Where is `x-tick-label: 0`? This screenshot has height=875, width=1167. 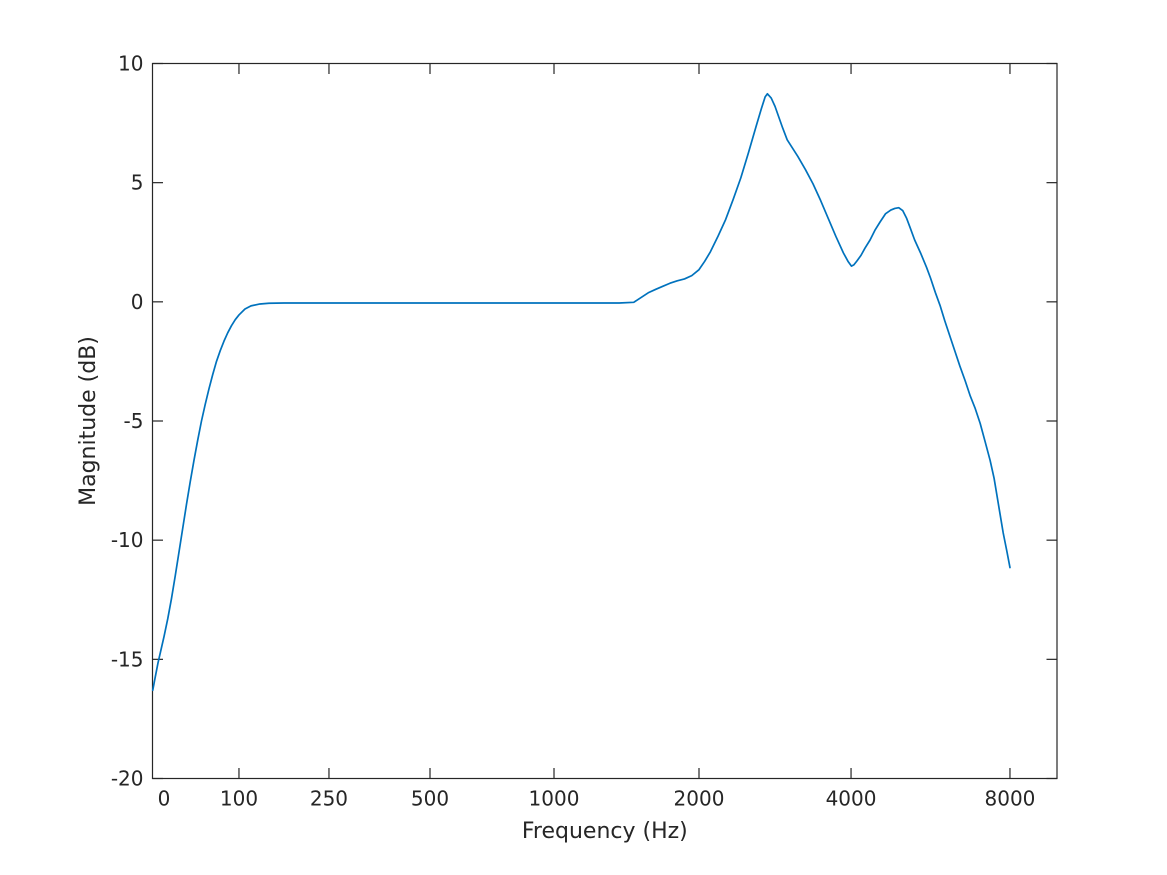
x-tick-label: 0 is located at coordinates (164, 799).